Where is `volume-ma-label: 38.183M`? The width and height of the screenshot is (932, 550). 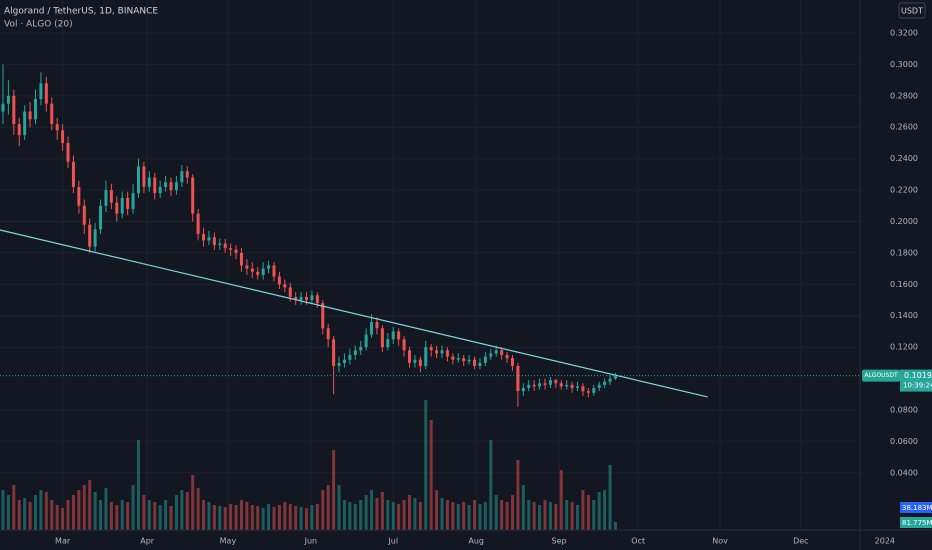 volume-ma-label: 38.183M is located at coordinates (917, 508).